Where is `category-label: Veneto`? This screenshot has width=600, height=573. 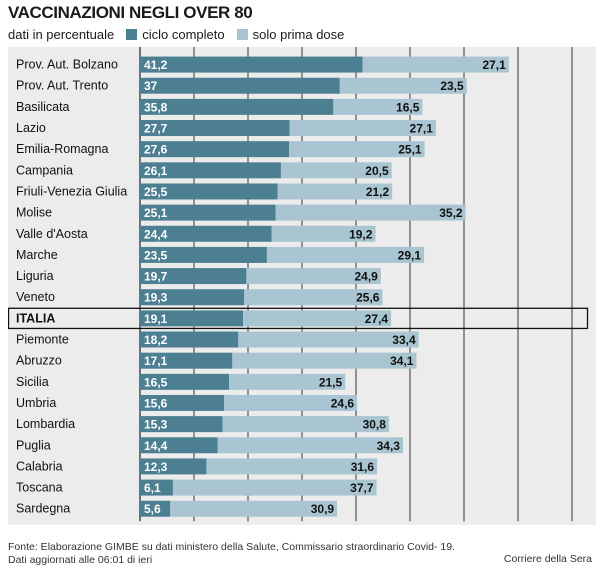 category-label: Veneto is located at coordinates (35, 297).